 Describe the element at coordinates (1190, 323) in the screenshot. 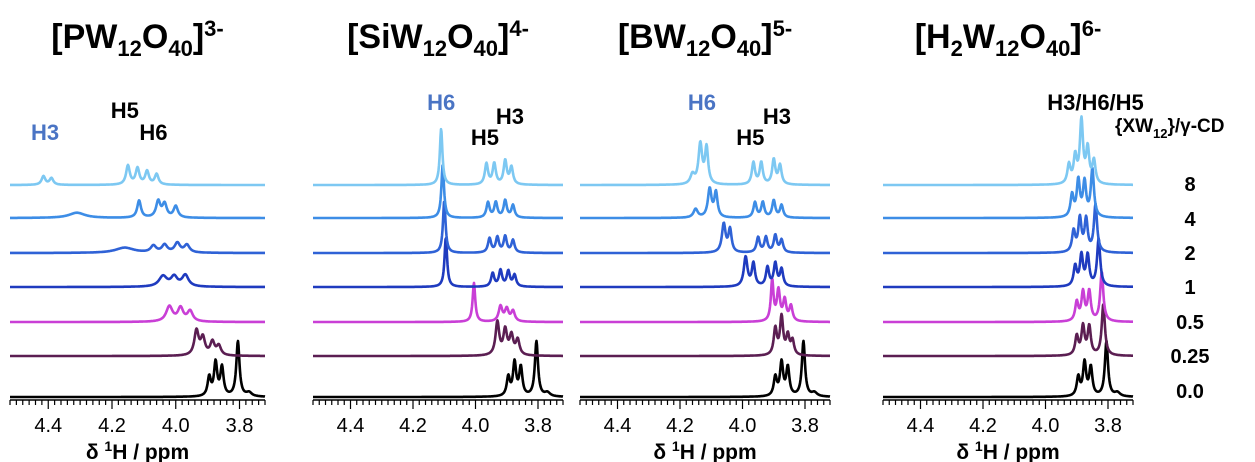

I see `ratio-label-0.5: 0.5` at that location.